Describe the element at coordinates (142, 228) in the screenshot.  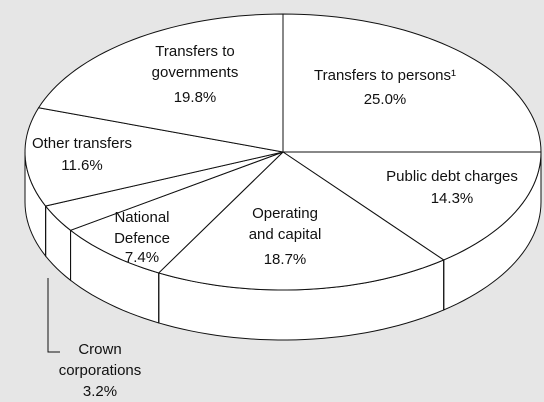
I see `slice-label: National Defence` at that location.